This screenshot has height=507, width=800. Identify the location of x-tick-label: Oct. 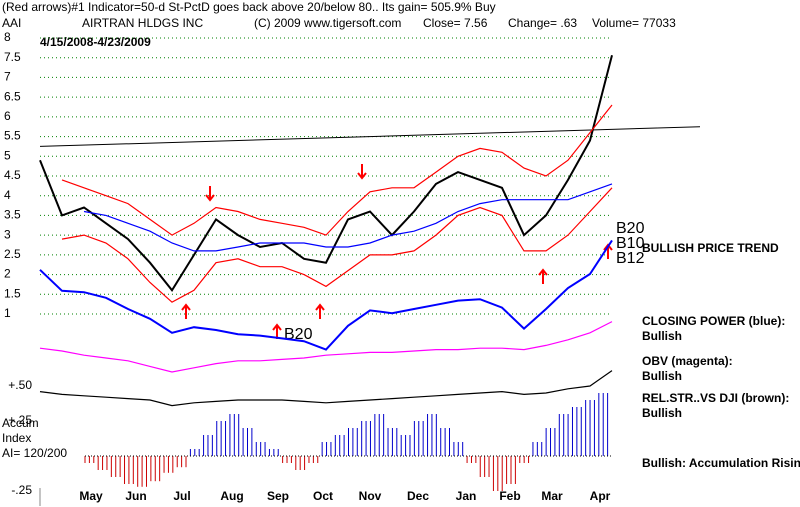
(323, 496).